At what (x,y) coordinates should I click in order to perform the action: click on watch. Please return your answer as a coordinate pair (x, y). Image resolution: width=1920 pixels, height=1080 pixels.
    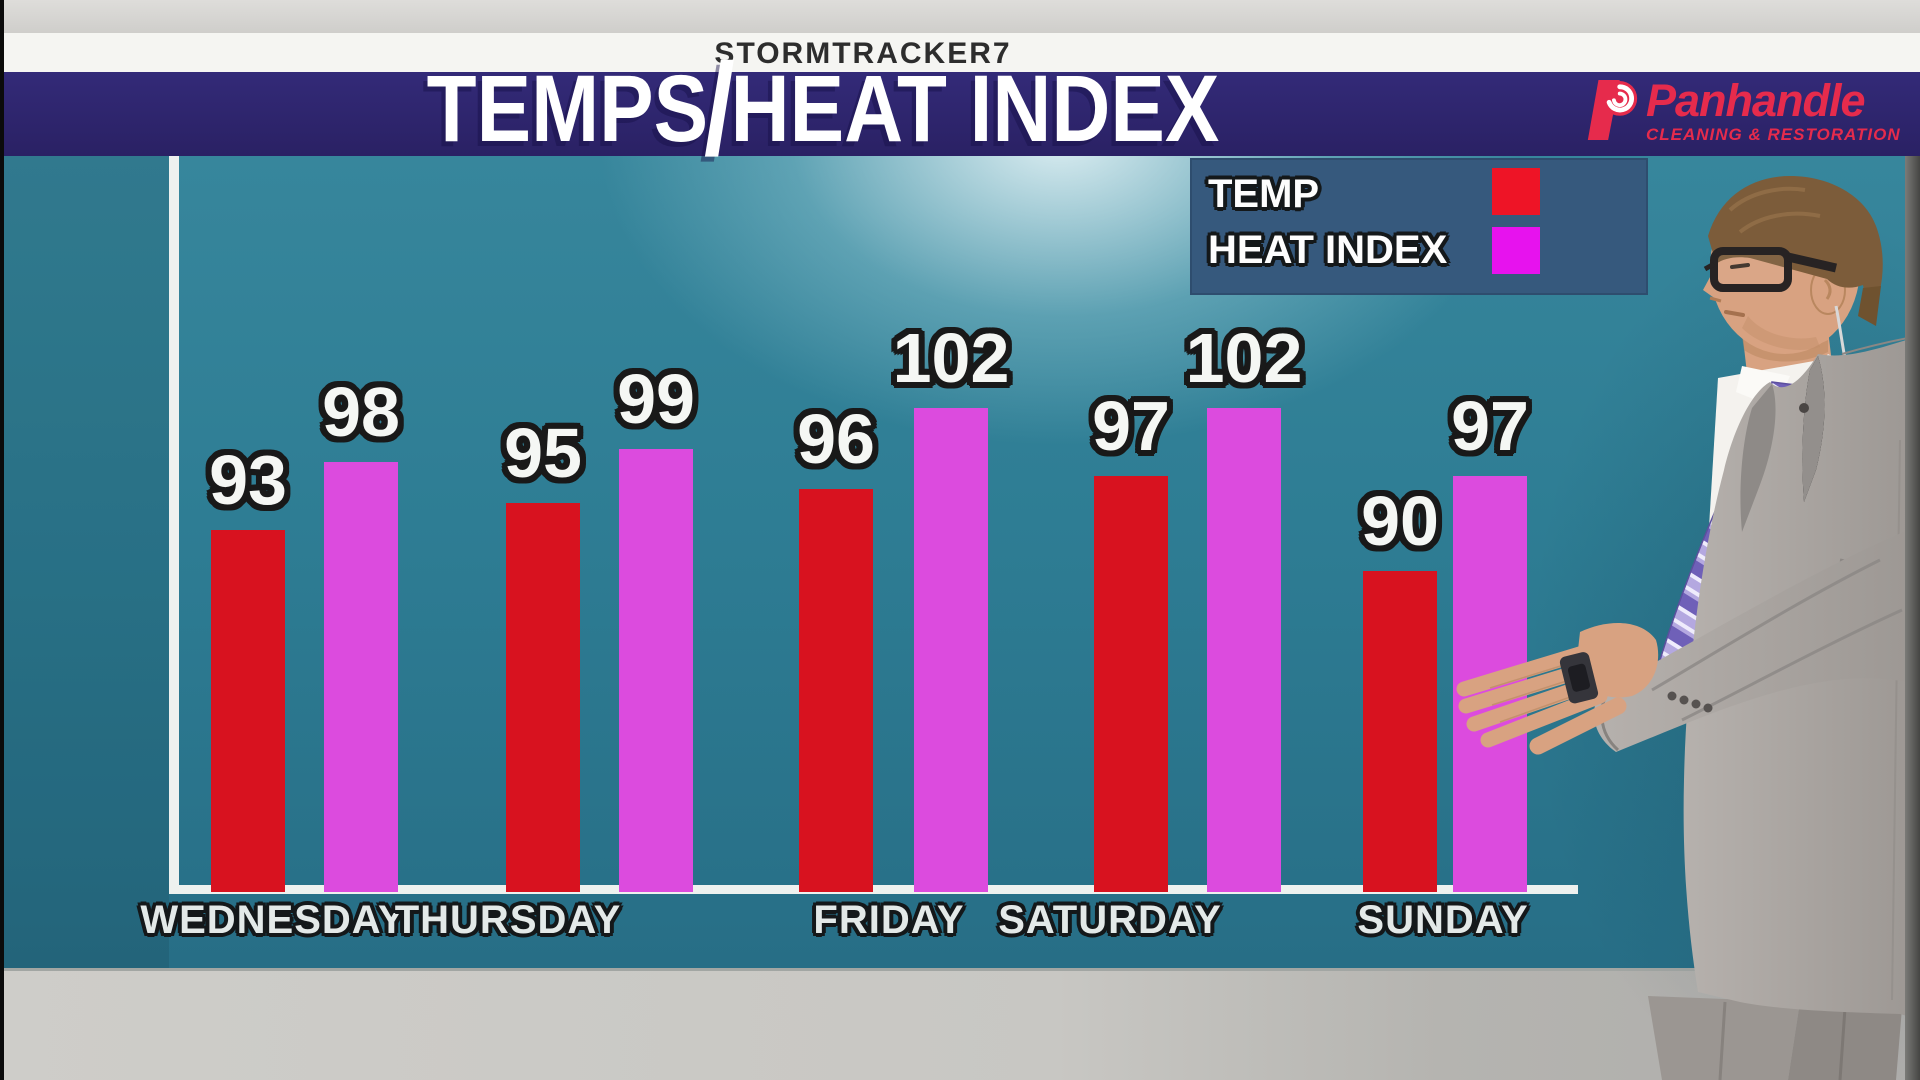
    Looking at the image, I should click on (1579, 678).